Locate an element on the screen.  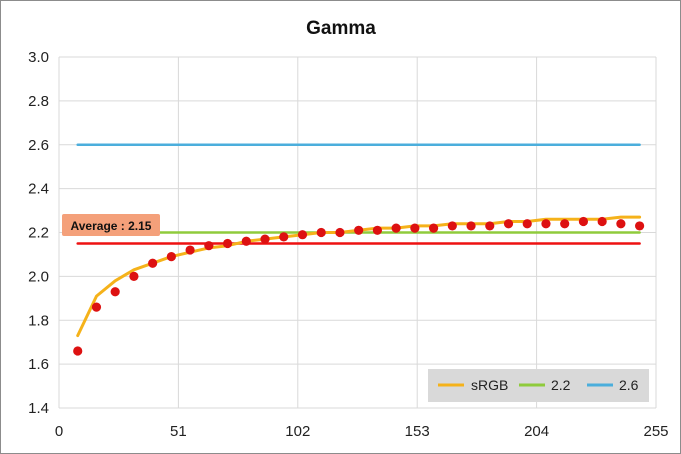
average-annotation: Average : 2.15 is located at coordinates (111, 225).